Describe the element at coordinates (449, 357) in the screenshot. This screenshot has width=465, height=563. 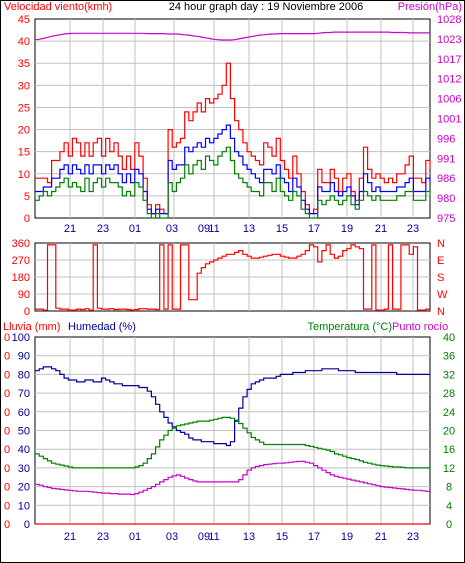
I see `temperature-tick-label: 36` at that location.